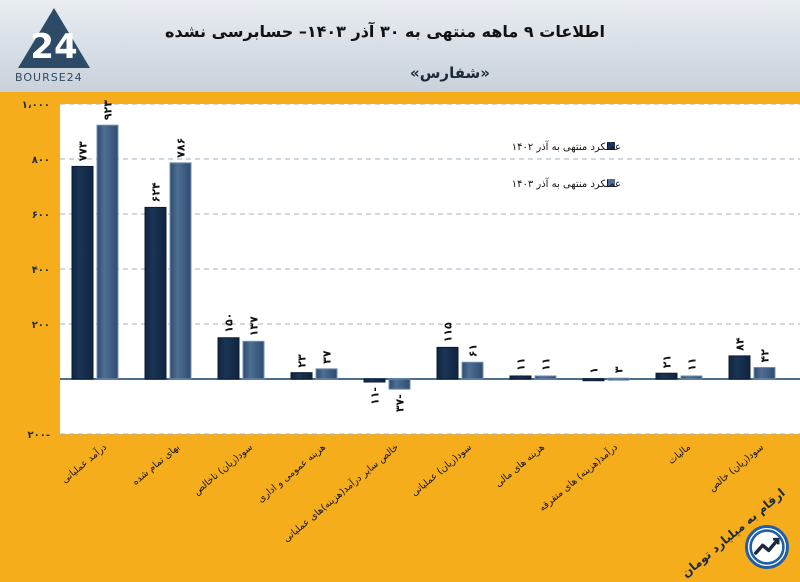  I want to click on data-label: ۶۲۴, so click(156, 192).